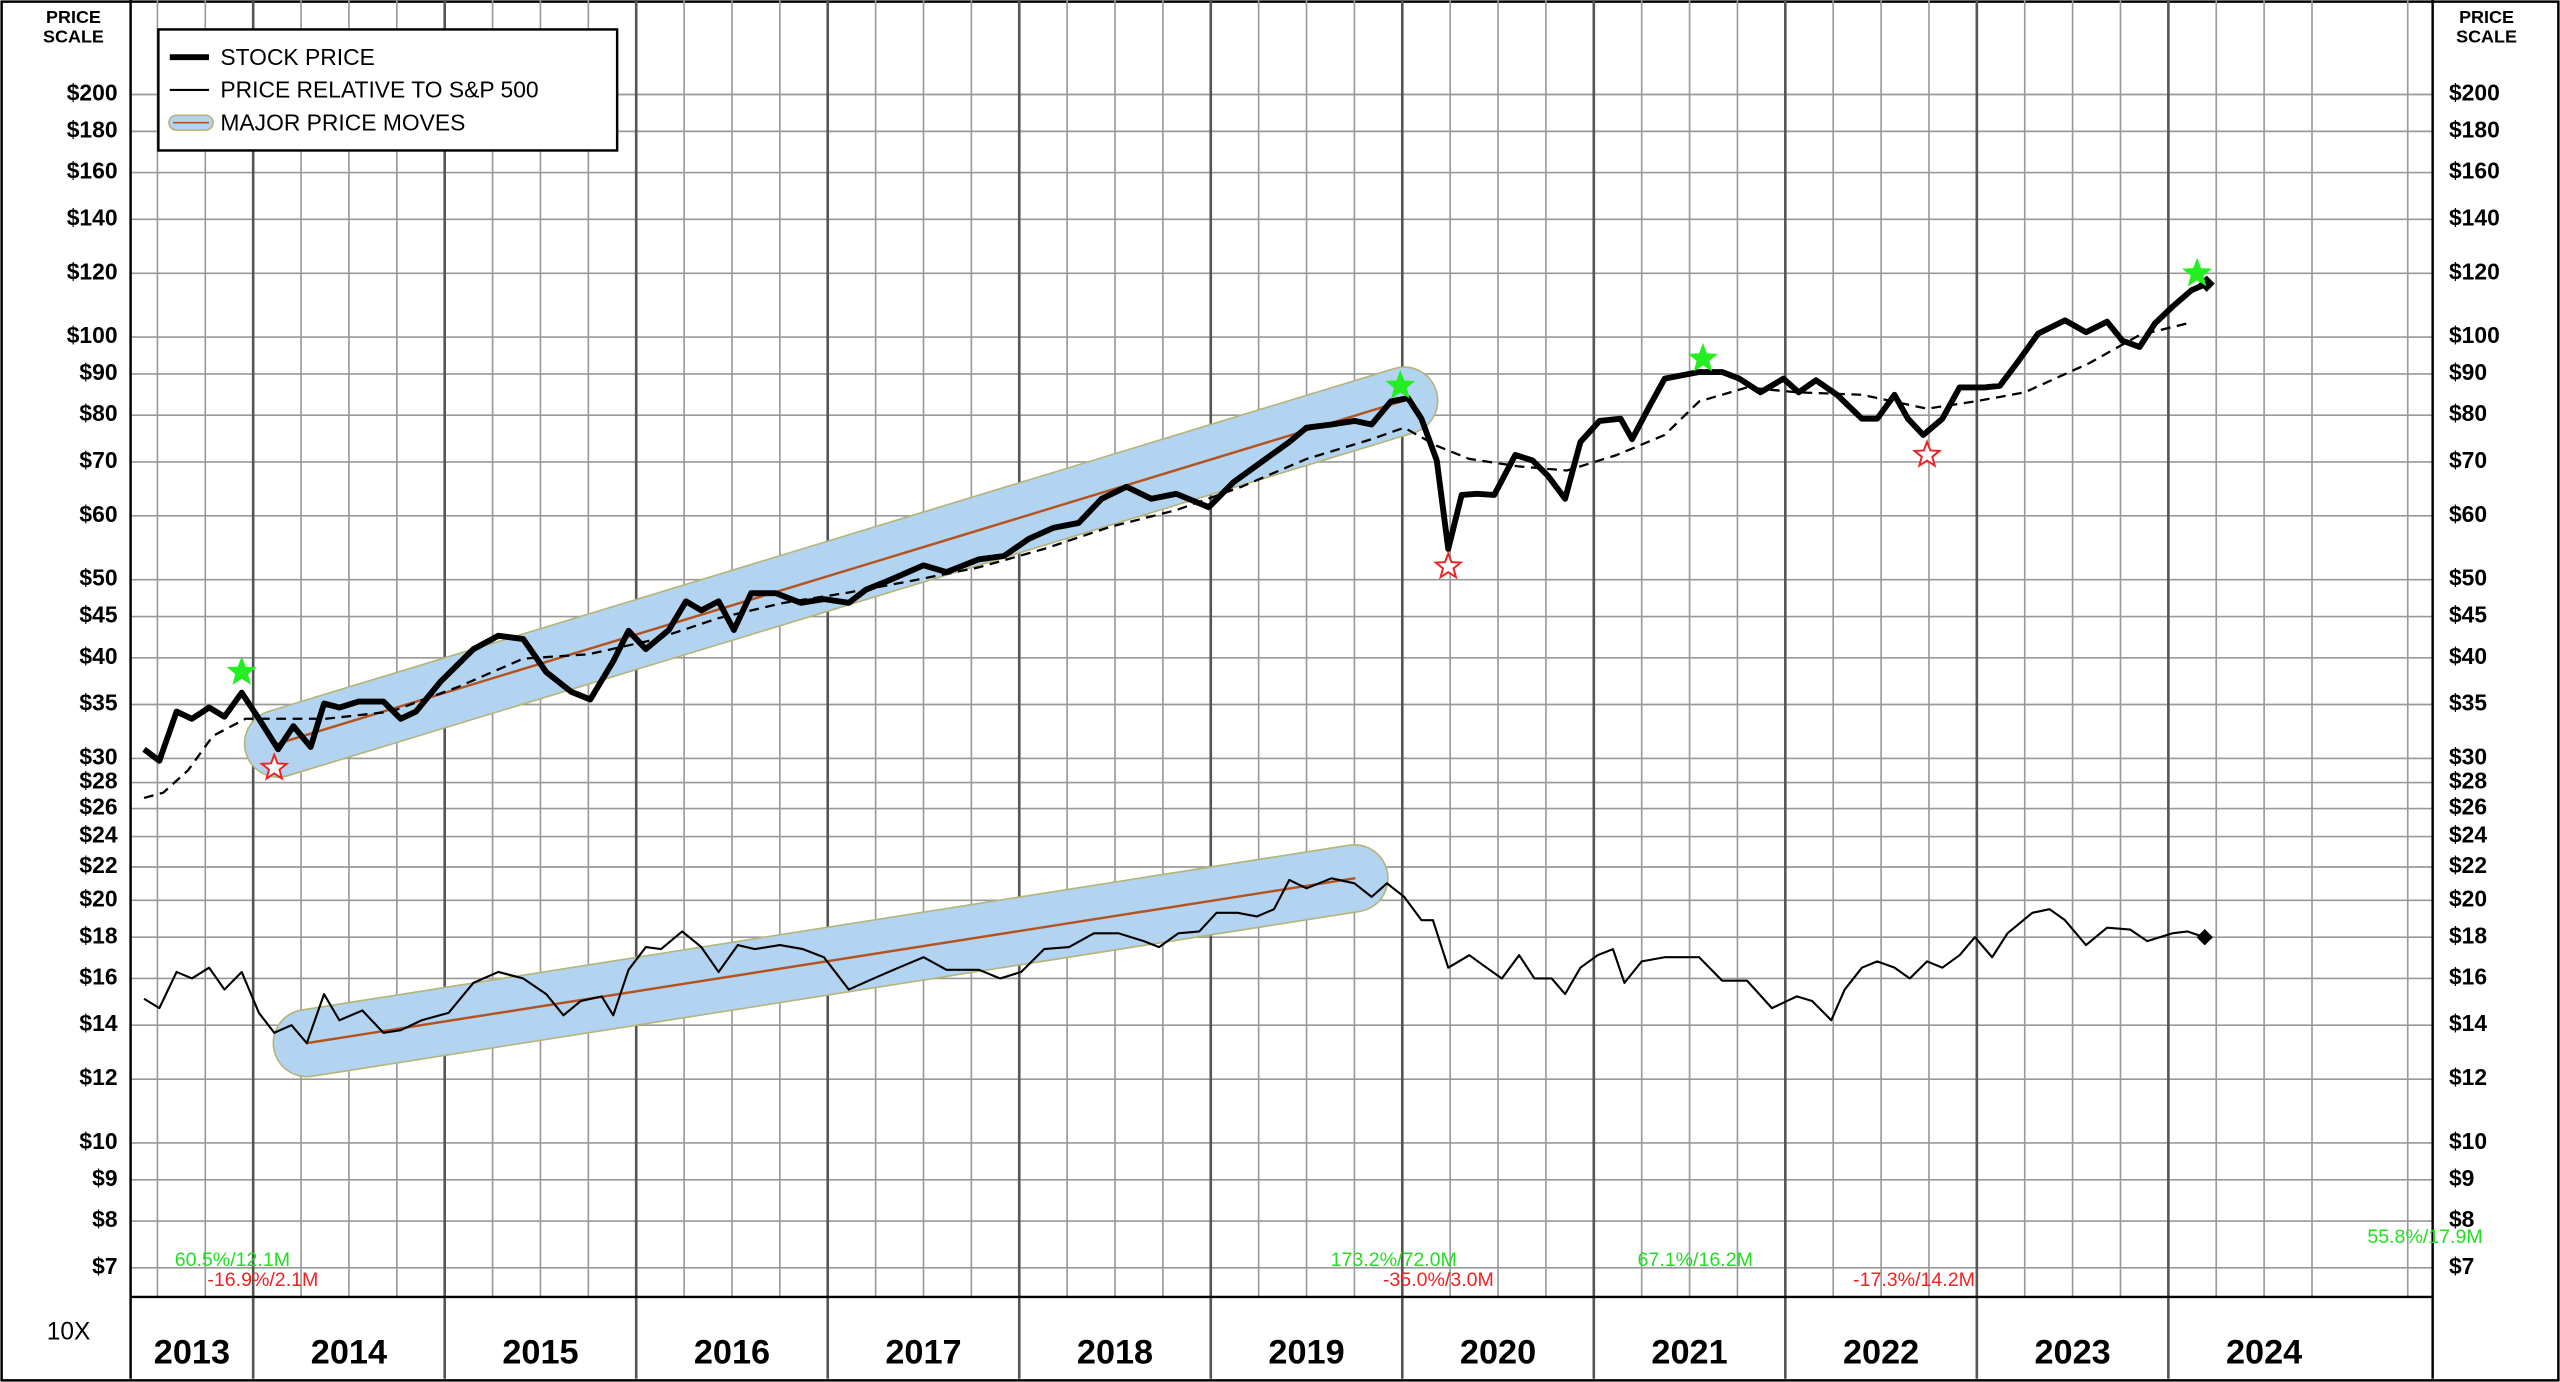  Describe the element at coordinates (92, 171) in the screenshot. I see `y-tick-label: $160` at that location.